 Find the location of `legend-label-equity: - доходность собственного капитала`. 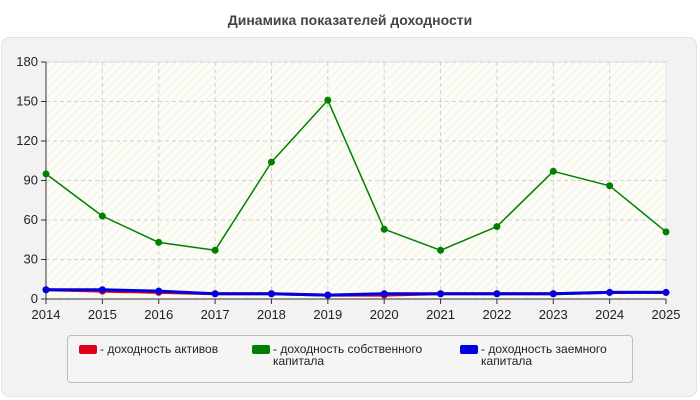

legend-label-equity: - доходность собственного капитала is located at coordinates (348, 355).